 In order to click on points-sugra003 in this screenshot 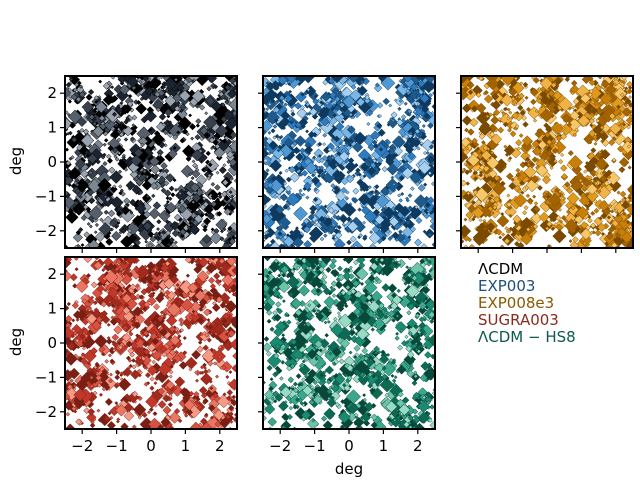, I will do `click(151, 343)`.